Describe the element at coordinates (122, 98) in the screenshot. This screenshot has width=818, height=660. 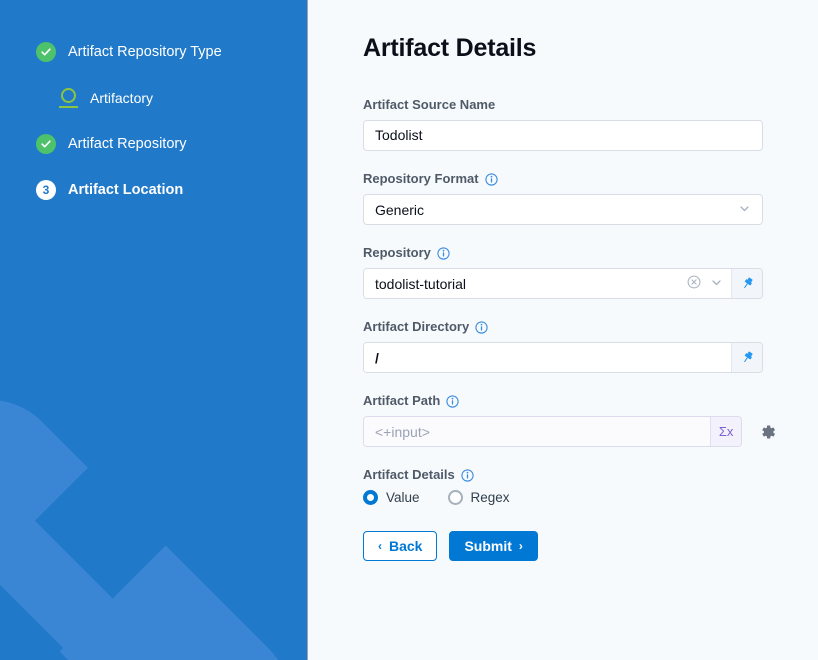
I see `sidebar-step-label: Artifactory` at that location.